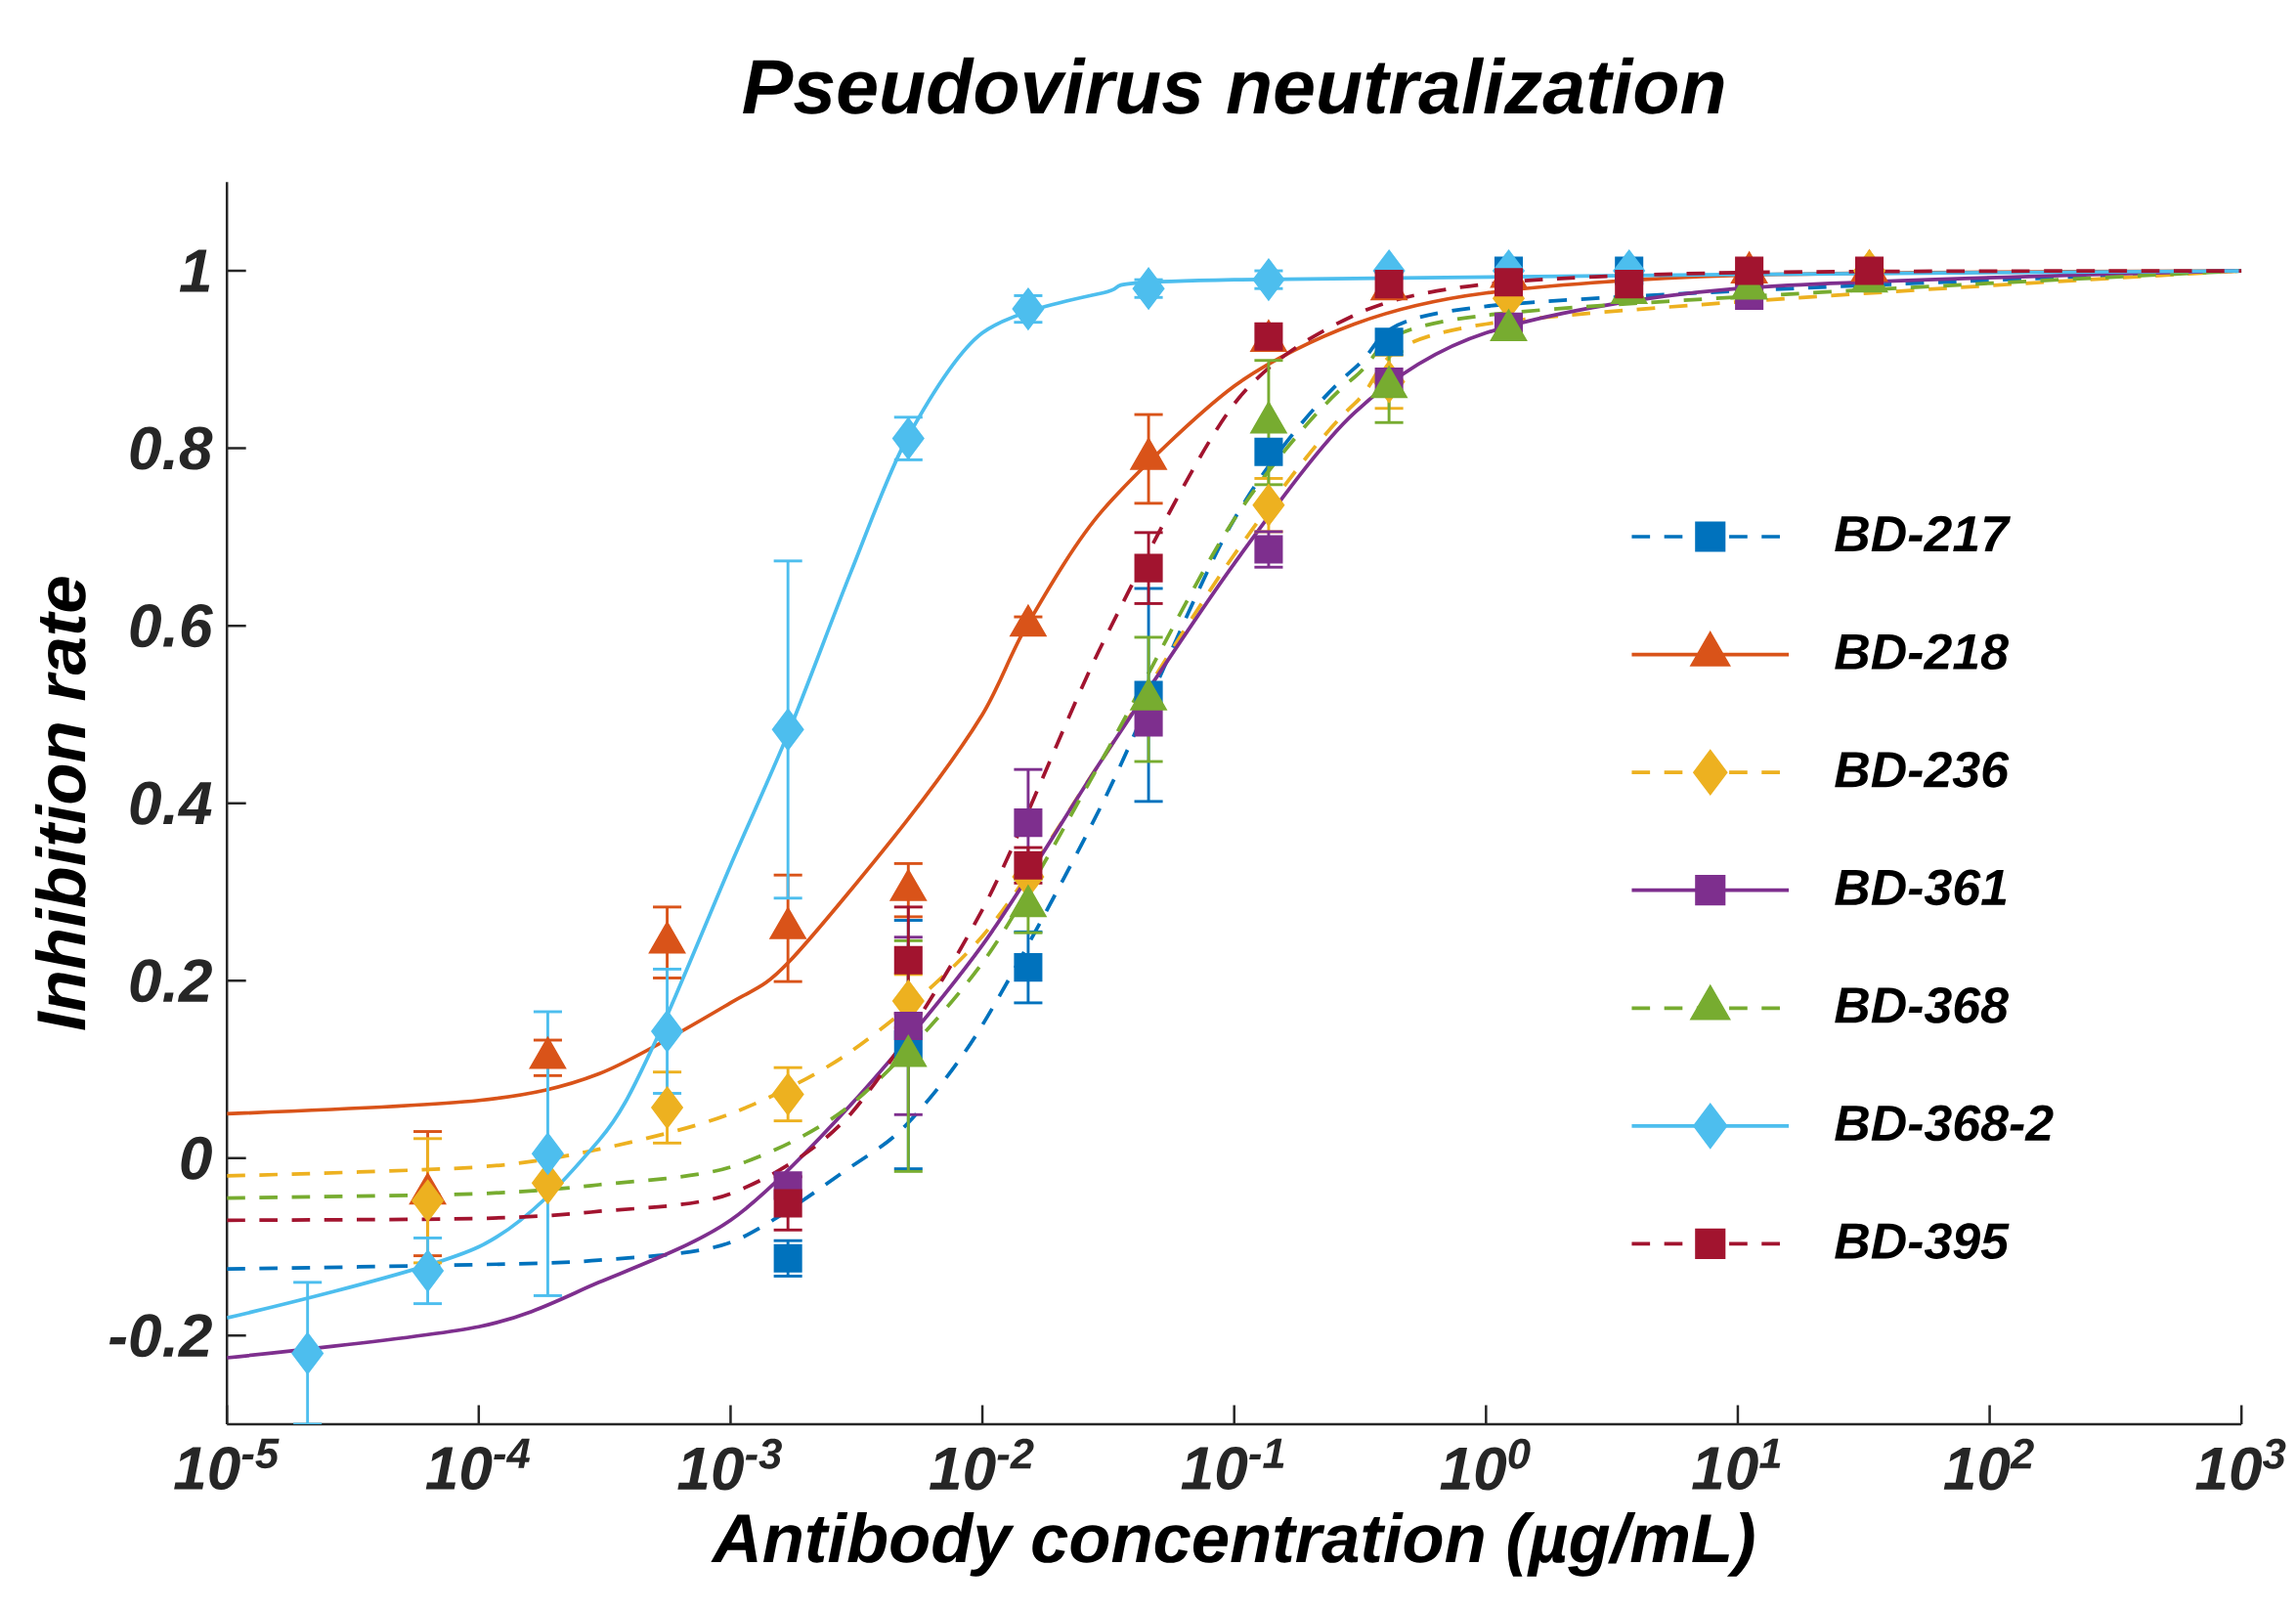 The image size is (2296, 1609). I want to click on x-axis-title: Antibody concentration (µg/mL), so click(1232, 1544).